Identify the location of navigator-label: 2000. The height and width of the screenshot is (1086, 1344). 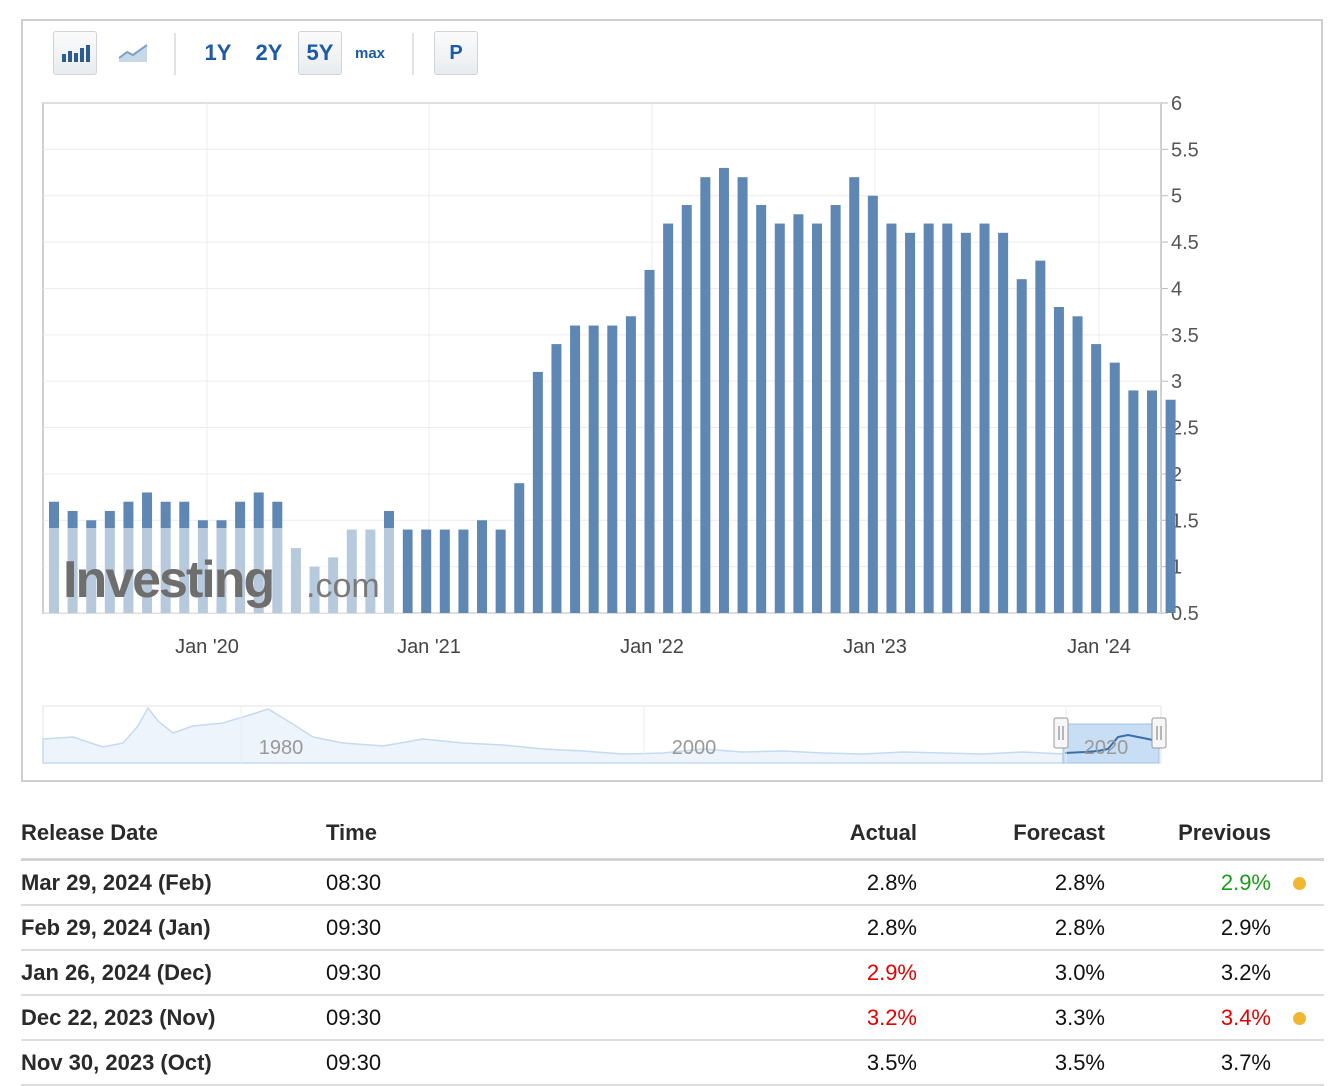
(694, 748).